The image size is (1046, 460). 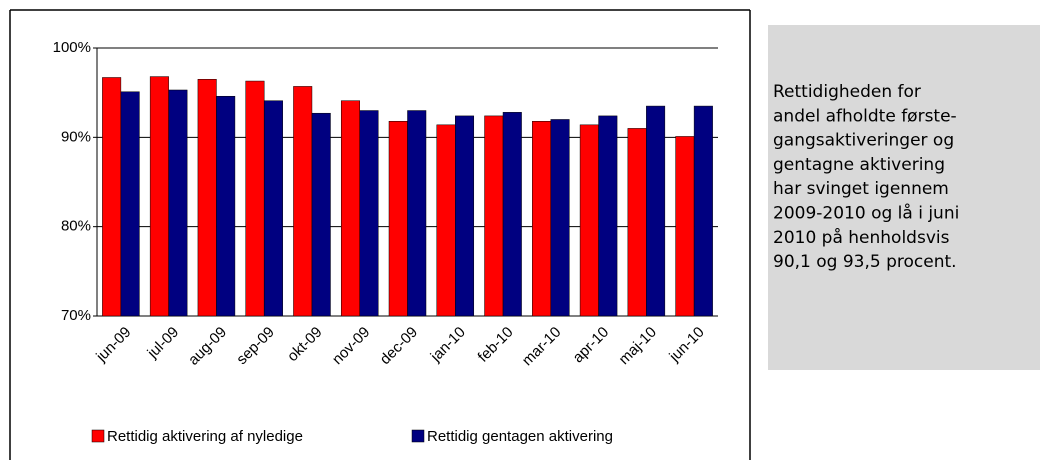 I want to click on x-tick-label: jun-10, so click(x=687, y=345).